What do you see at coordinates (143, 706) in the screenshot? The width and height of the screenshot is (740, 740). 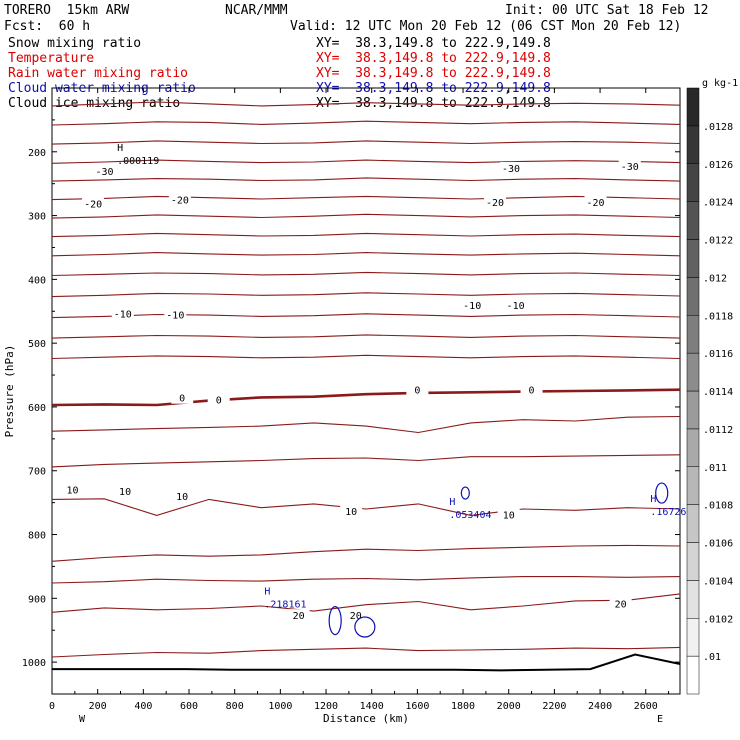 I see `x-tick-label: 400` at bounding box center [143, 706].